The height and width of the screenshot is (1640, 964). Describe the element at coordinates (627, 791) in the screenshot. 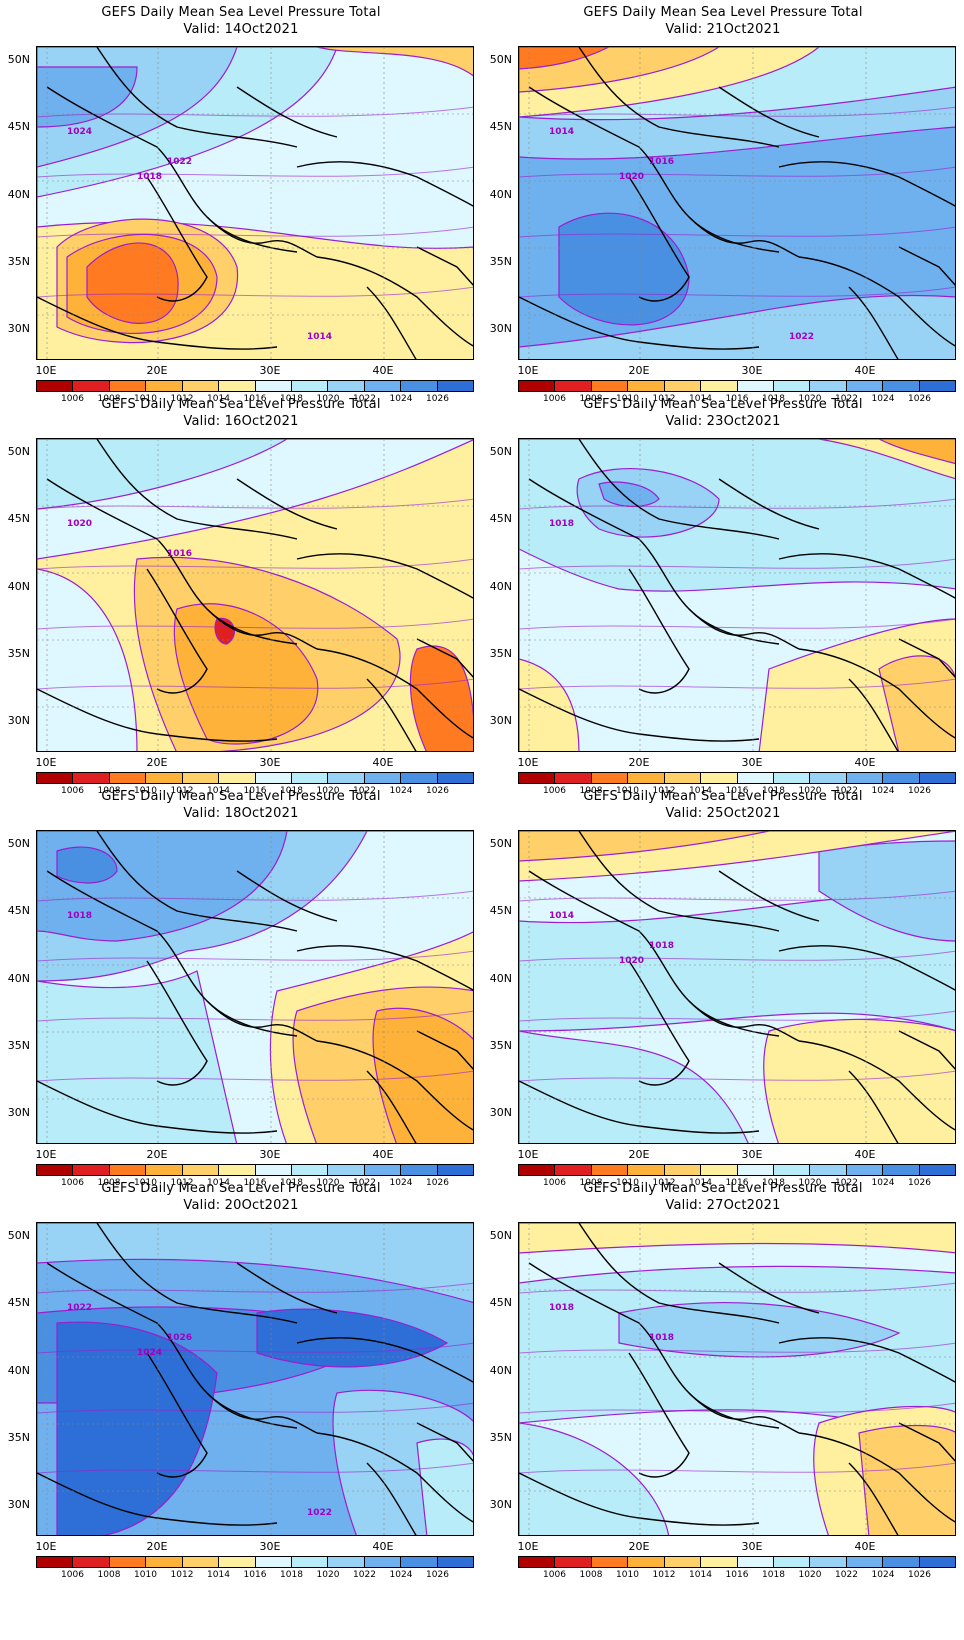

I see `colorbar-label: 1010` at that location.